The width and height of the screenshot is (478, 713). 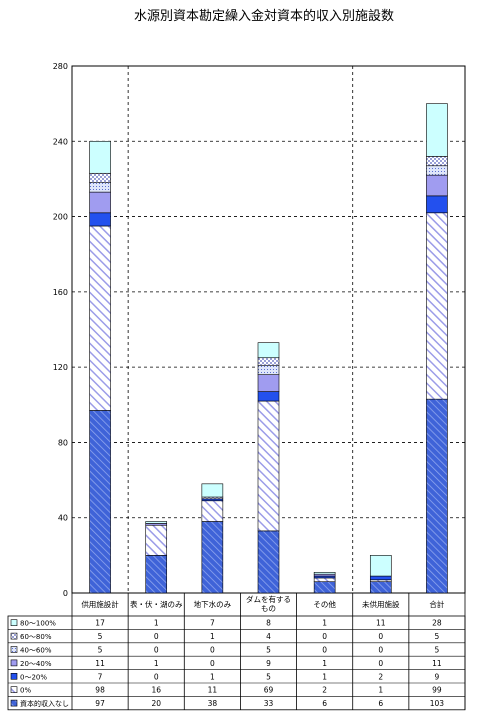 I want to click on table-cell: 97, so click(x=100, y=703).